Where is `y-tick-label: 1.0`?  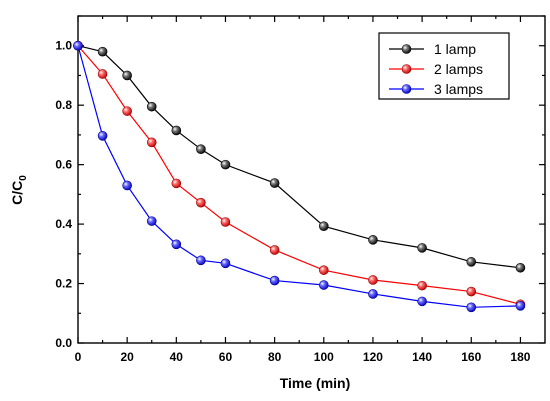 y-tick-label: 1.0 is located at coordinates (63, 46).